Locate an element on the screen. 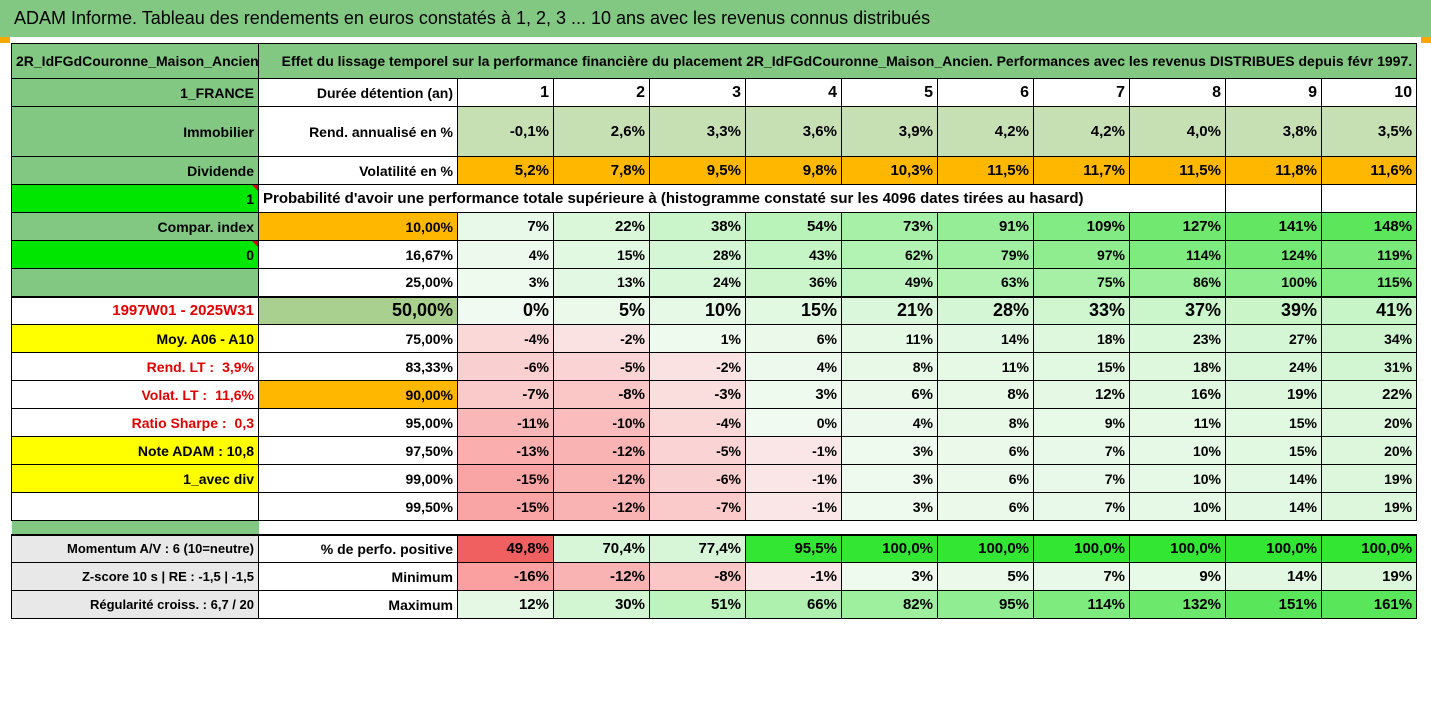 The width and height of the screenshot is (1431, 718). proba-threshold: 97,50% is located at coordinates (358, 450).